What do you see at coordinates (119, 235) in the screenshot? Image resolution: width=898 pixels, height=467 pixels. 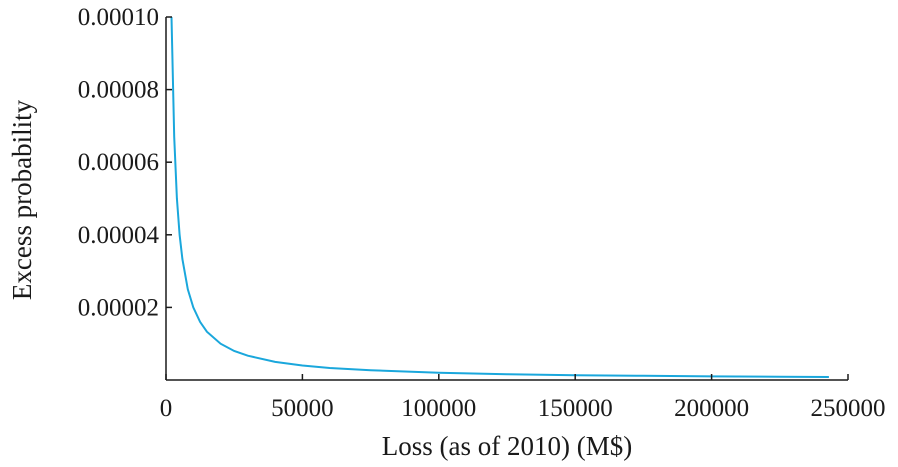 I see `y-tick-label: 0.00004` at bounding box center [119, 235].